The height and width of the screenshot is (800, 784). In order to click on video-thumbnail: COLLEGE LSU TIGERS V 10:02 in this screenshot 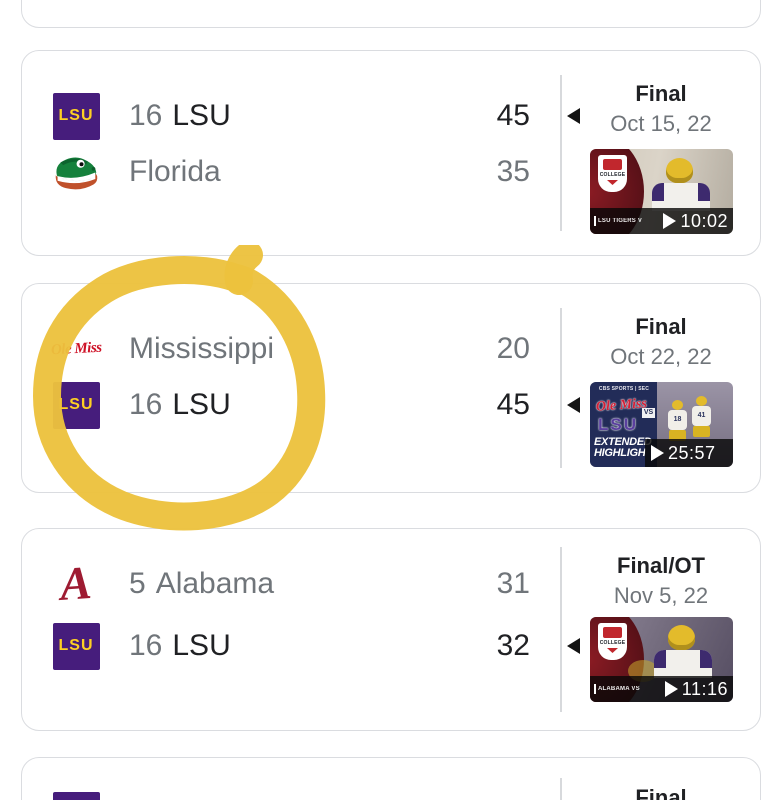, I will do `click(661, 191)`.